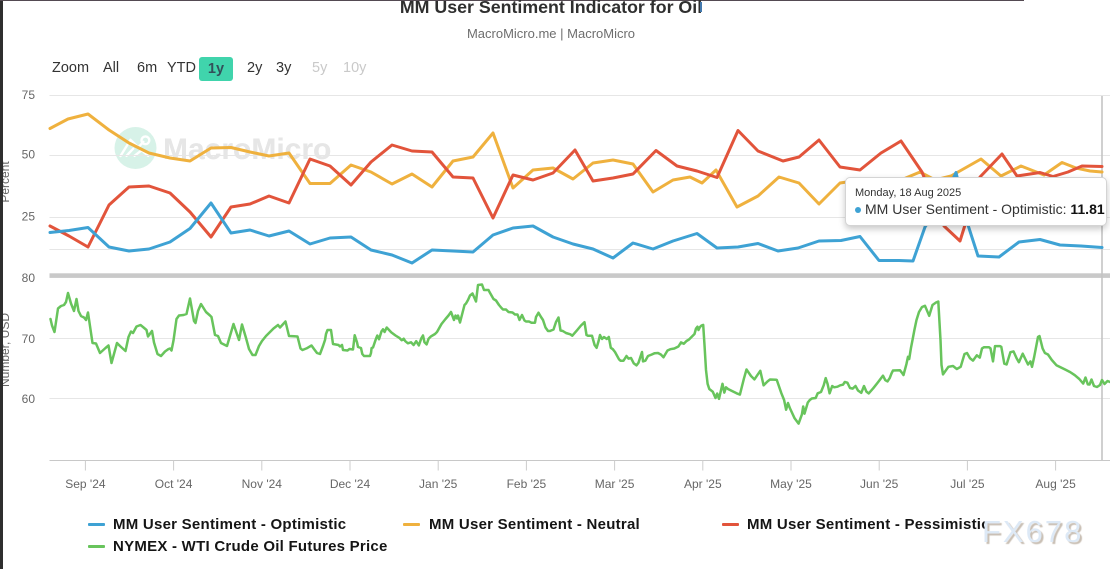  What do you see at coordinates (1055, 484) in the screenshot?
I see `svg-text: Aug '25` at bounding box center [1055, 484].